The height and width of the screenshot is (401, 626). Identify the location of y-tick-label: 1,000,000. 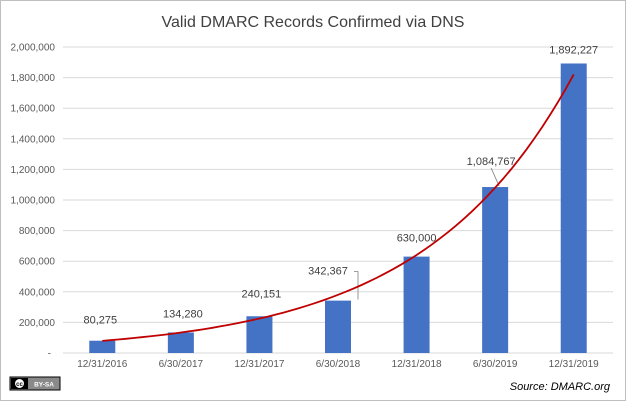
(33, 201).